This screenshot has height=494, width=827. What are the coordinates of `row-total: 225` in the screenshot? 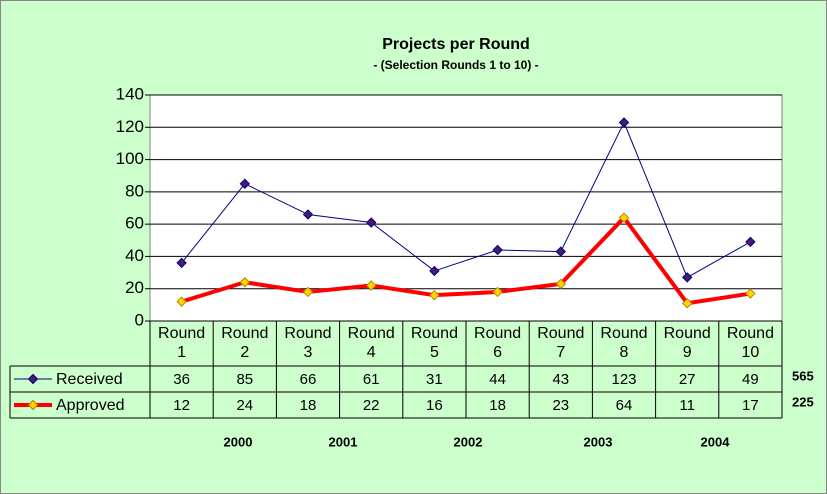 It's located at (803, 401).